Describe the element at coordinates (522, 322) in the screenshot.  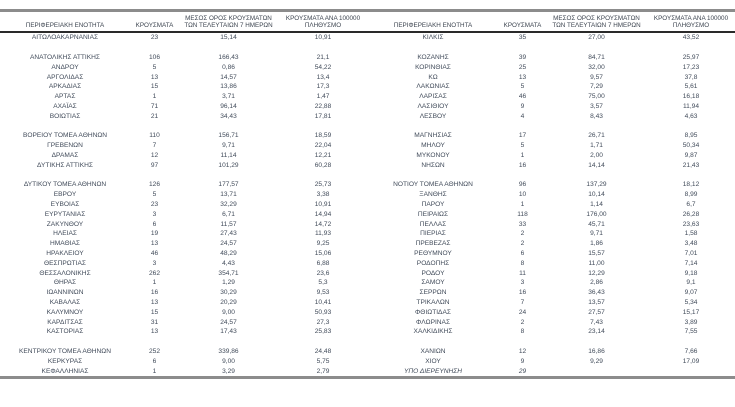
I see `cases-cell-right: 2` at that location.